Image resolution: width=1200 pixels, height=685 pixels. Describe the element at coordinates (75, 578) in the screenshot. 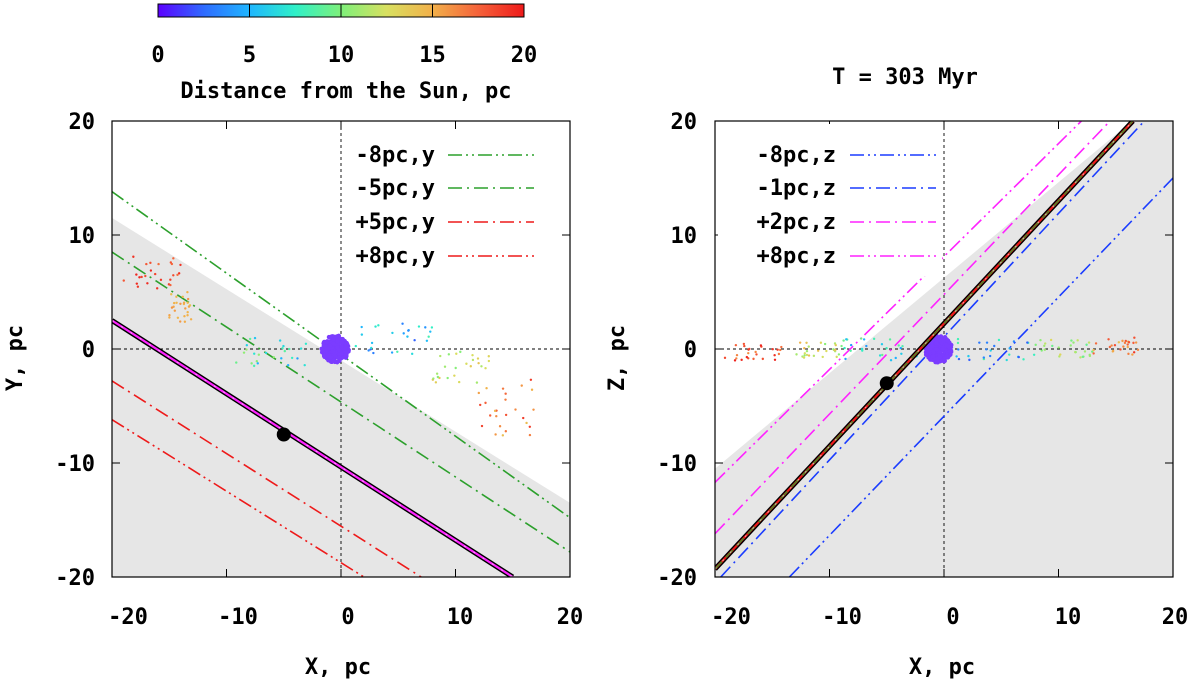

I see `y-tick-label: -20` at that location.